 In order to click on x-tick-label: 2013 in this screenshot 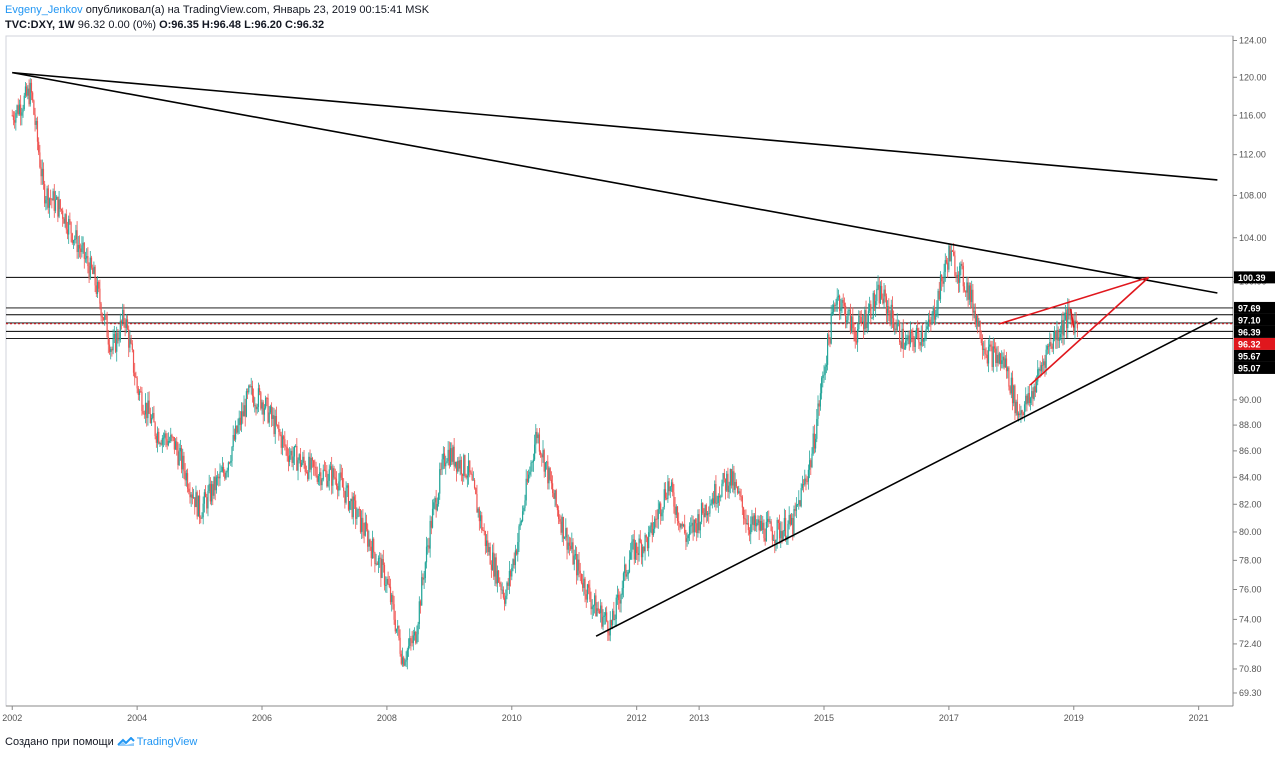, I will do `click(699, 718)`.